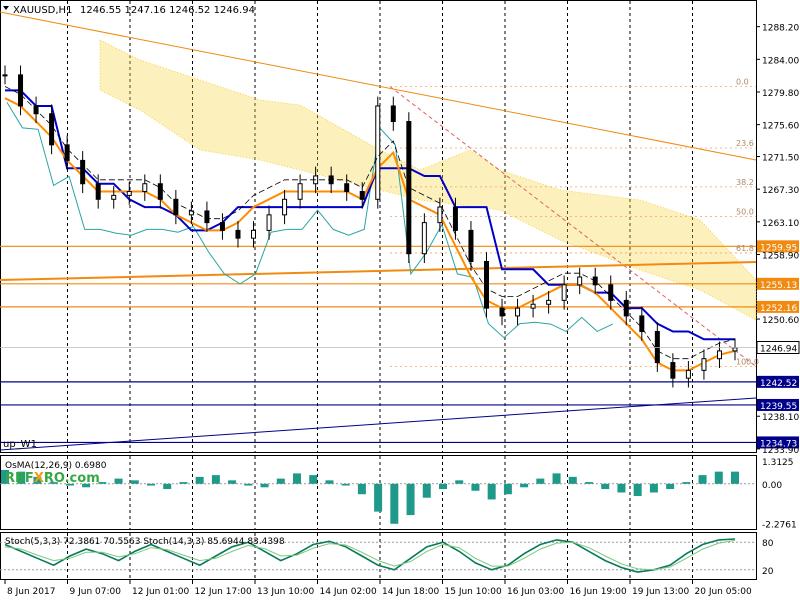 This screenshot has height=600, width=800. I want to click on level-price-label: 1242.52, so click(778, 384).